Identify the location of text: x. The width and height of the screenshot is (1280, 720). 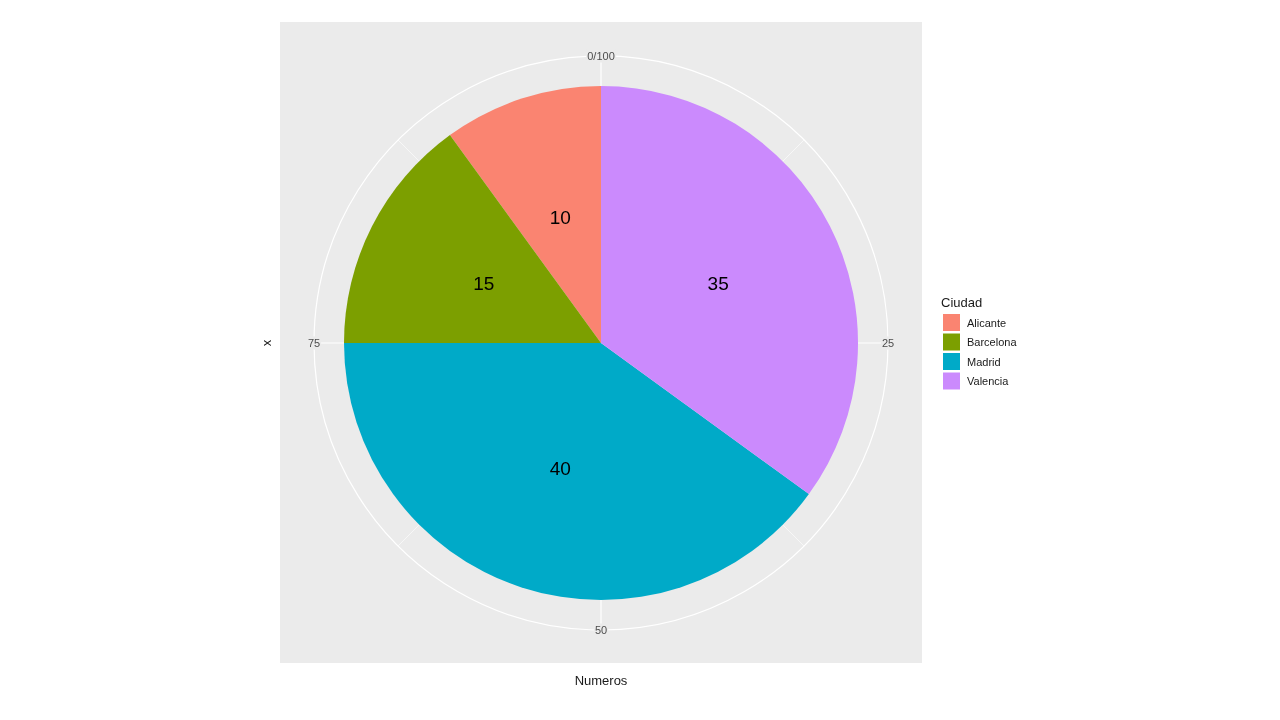
(266, 343).